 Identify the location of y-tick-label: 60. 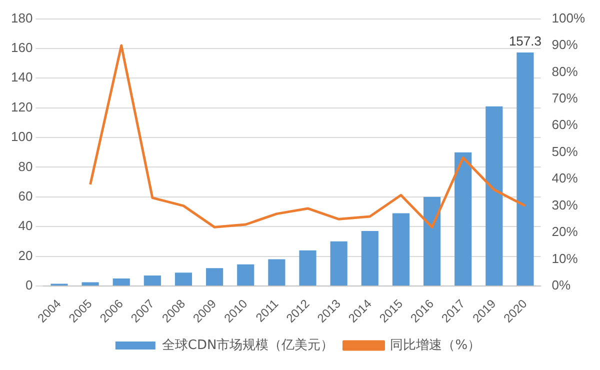
(25, 196).